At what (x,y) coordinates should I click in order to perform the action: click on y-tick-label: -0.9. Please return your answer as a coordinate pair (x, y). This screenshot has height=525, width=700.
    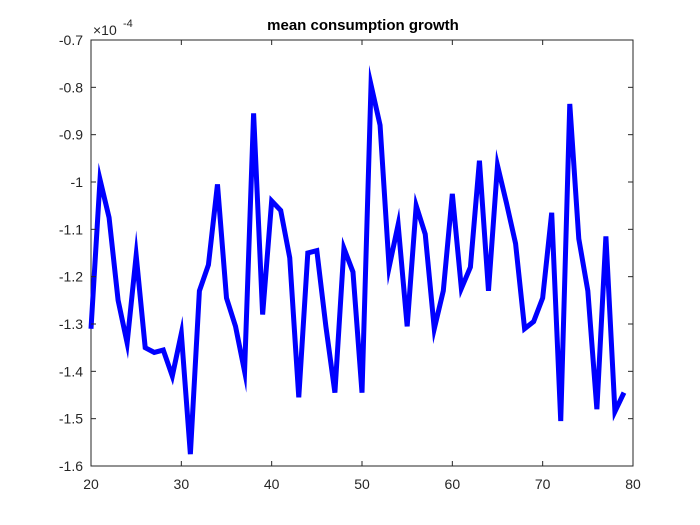
    Looking at the image, I should click on (71, 135).